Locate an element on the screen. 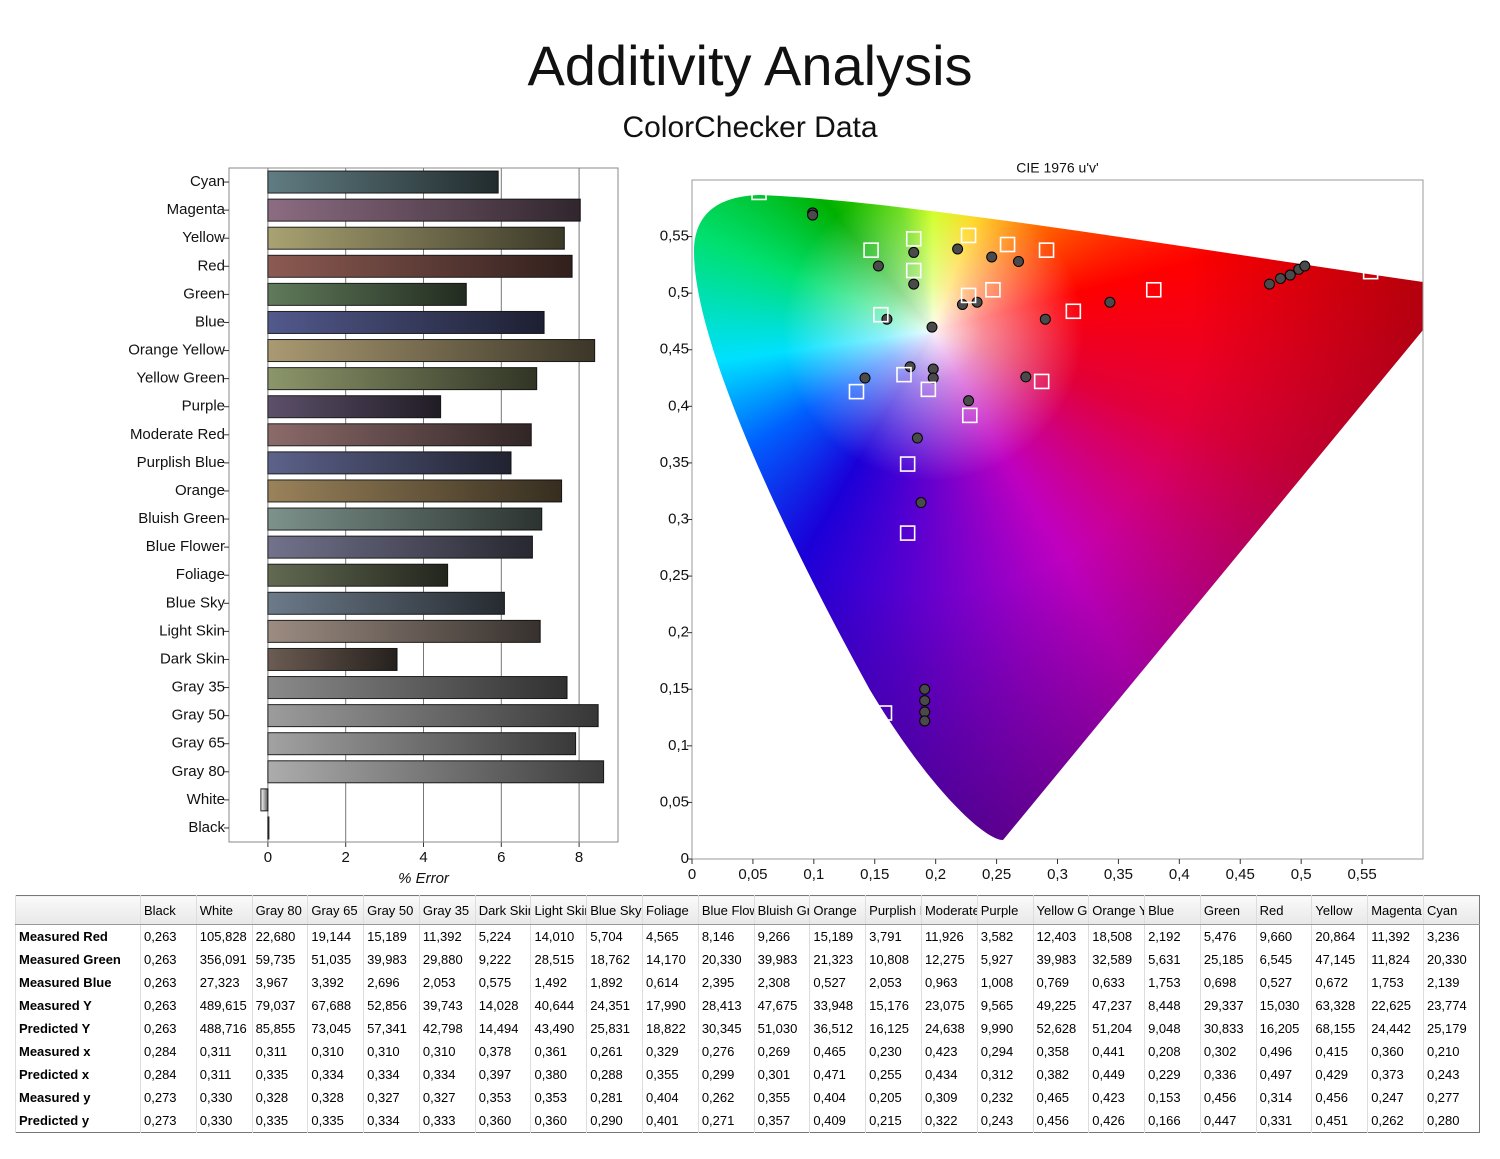 This screenshot has height=1159, width=1500. table-cell: 488,716 is located at coordinates (224, 1028).